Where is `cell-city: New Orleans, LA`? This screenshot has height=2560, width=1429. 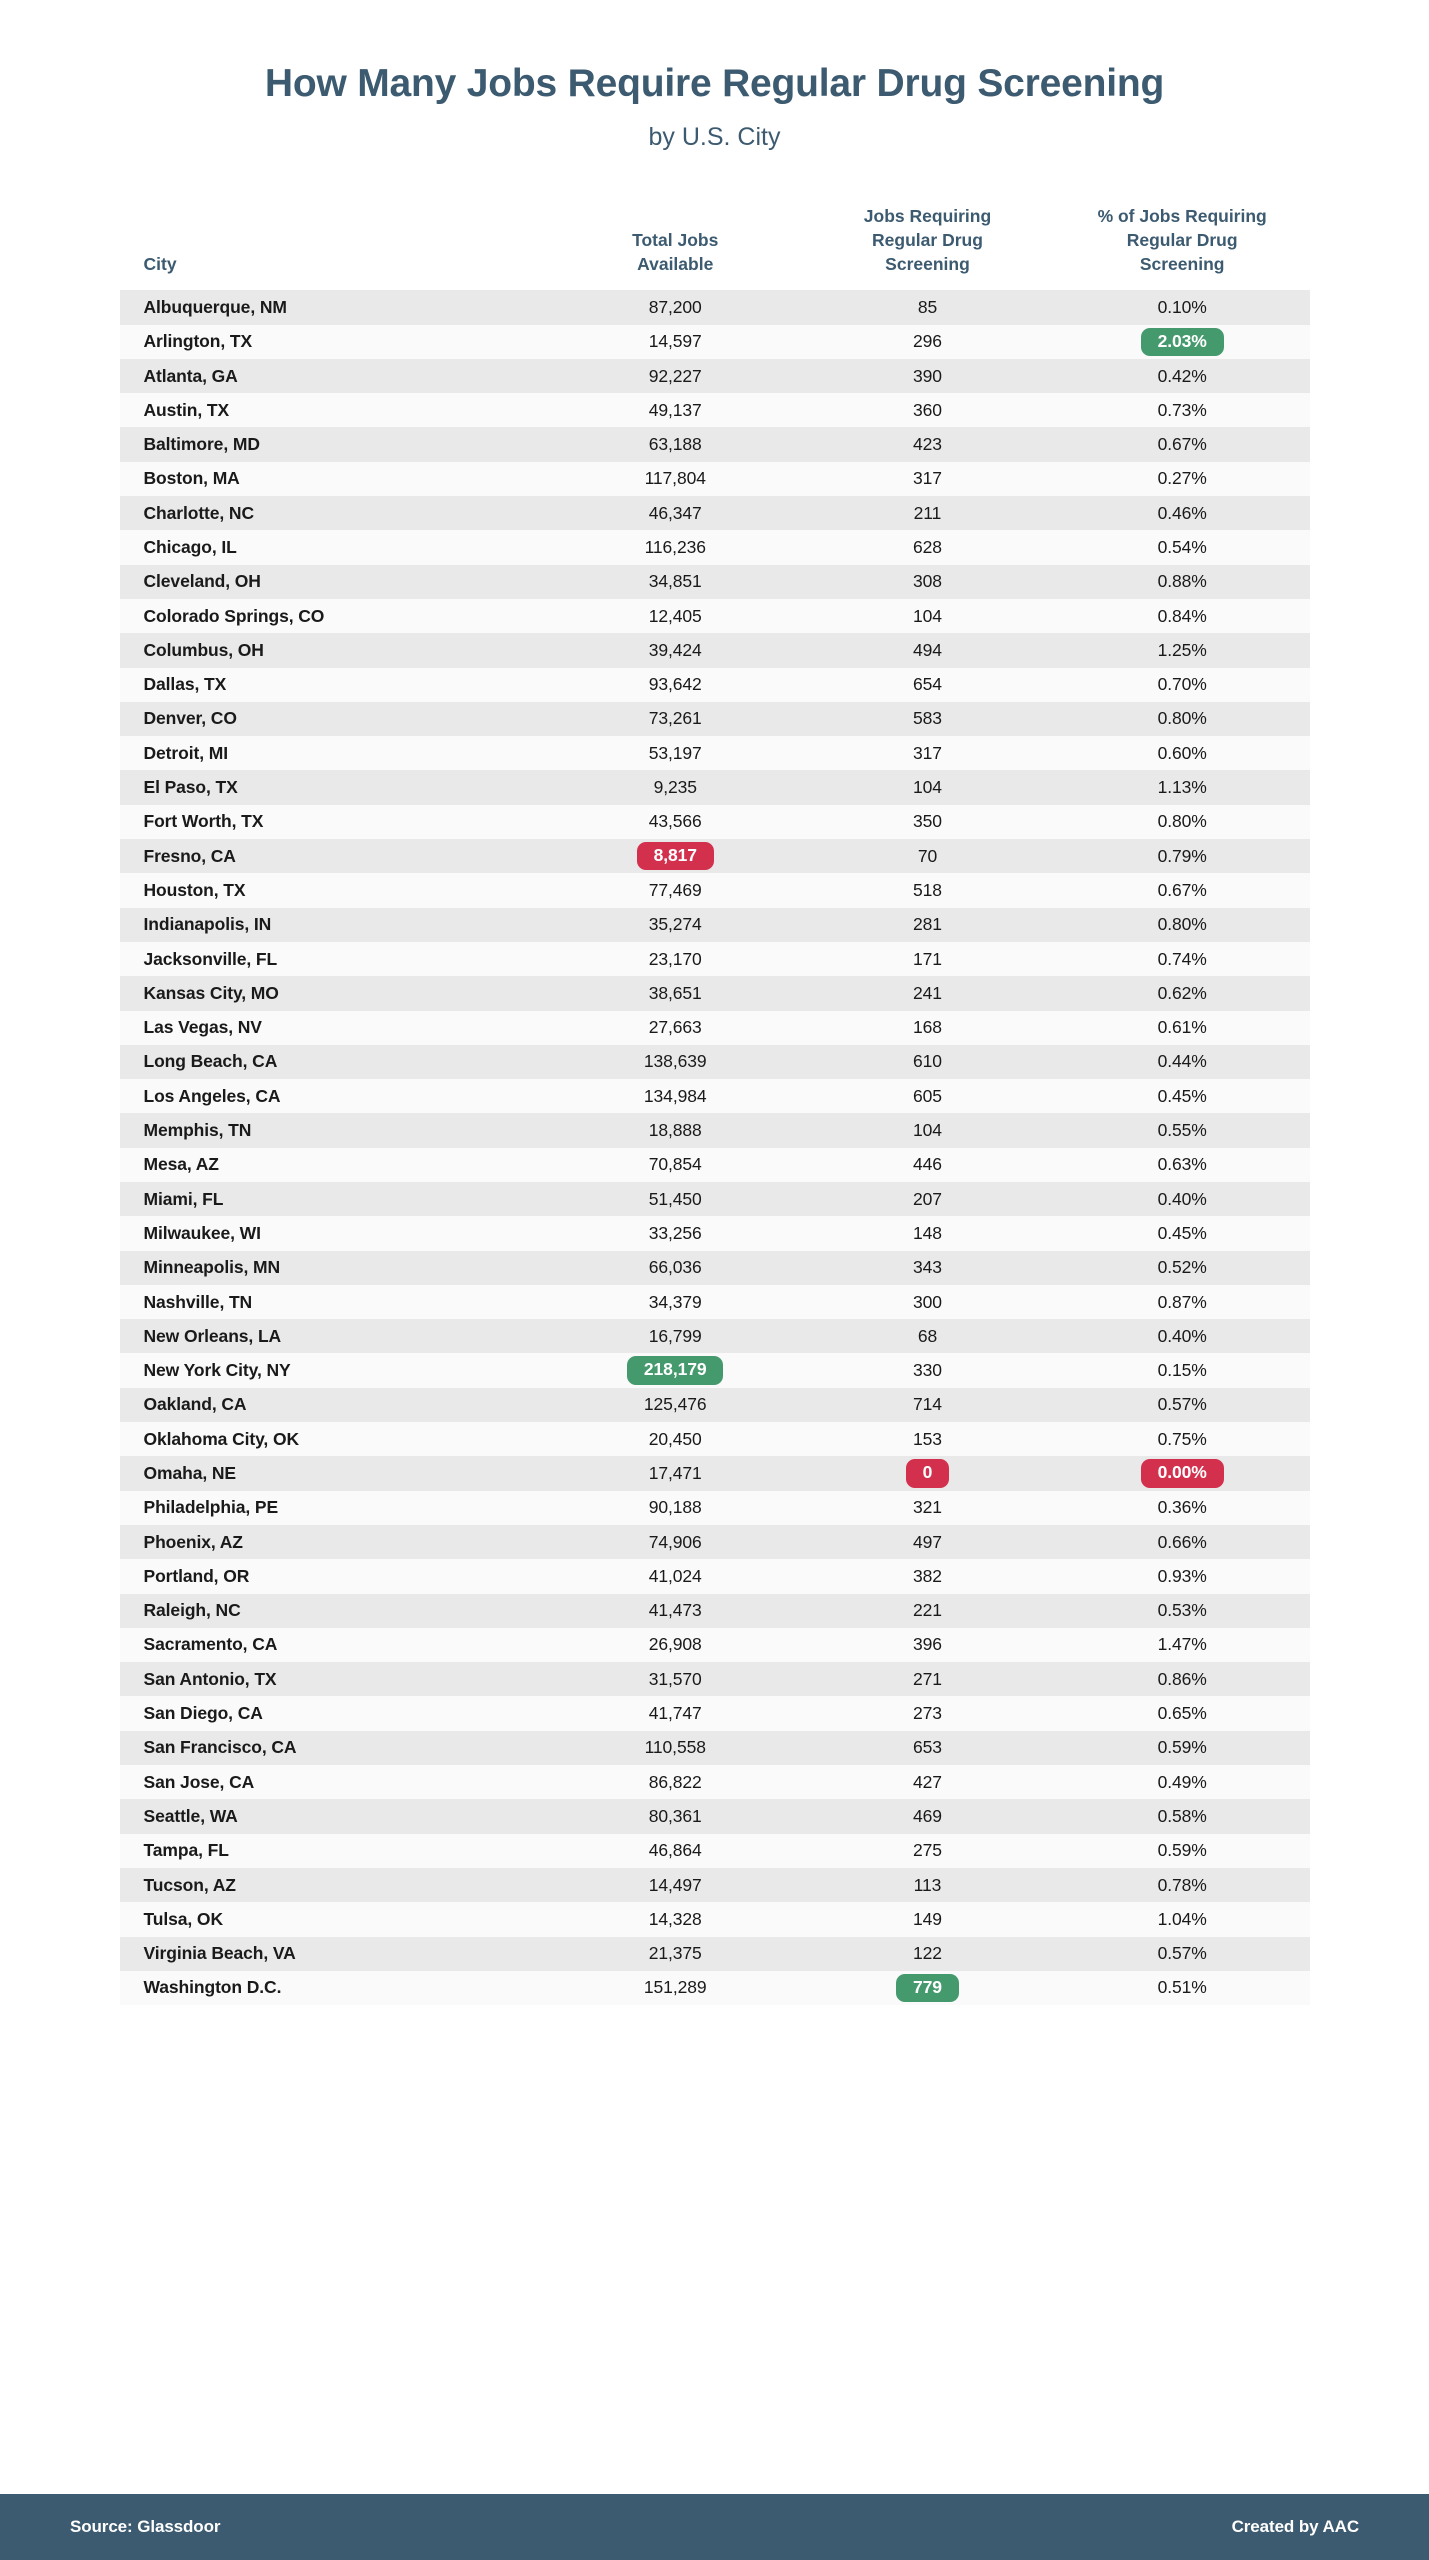 cell-city: New Orleans, LA is located at coordinates (335, 1336).